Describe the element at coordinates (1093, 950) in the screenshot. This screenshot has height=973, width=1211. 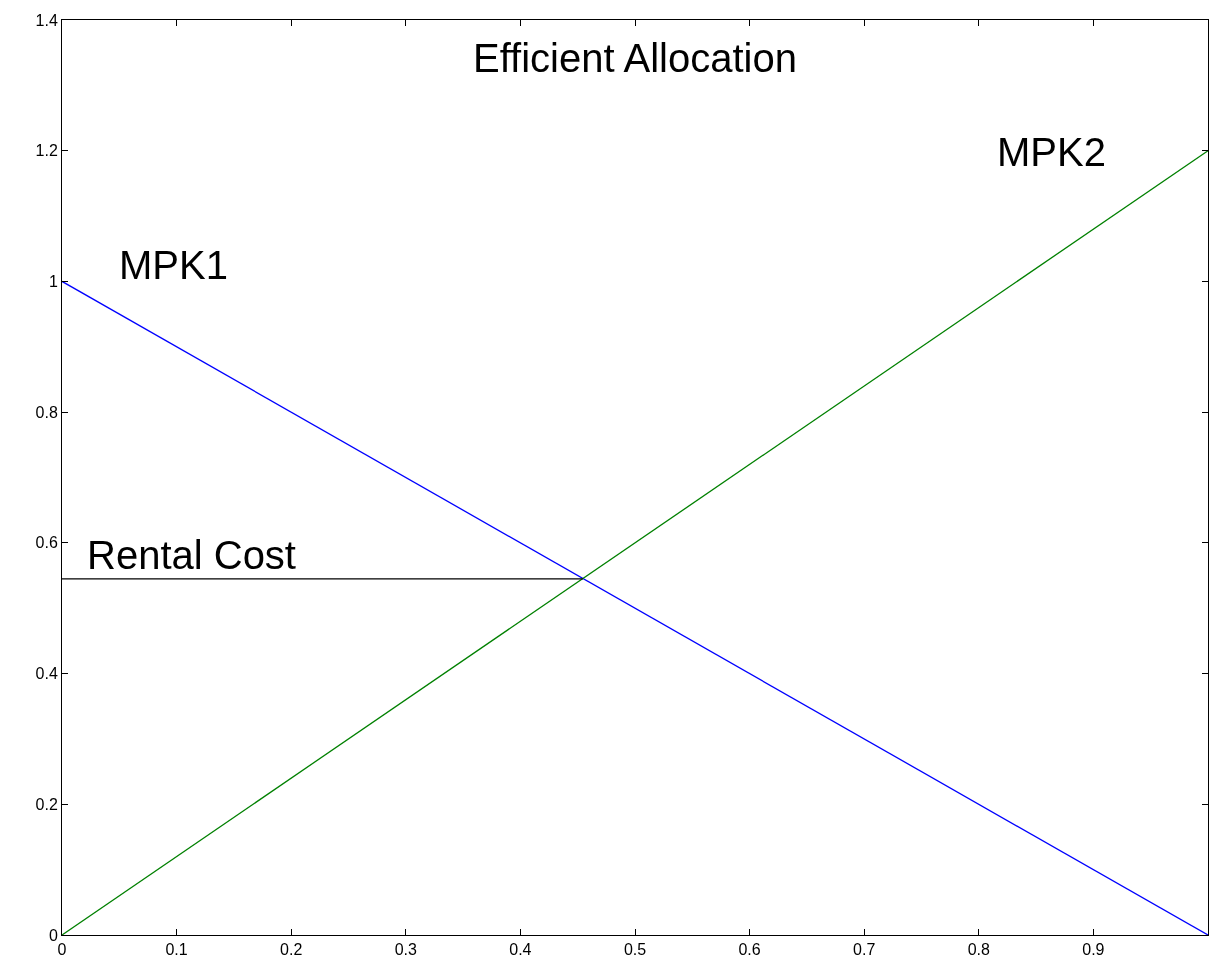
I see `x-tick-label: 0.9` at that location.